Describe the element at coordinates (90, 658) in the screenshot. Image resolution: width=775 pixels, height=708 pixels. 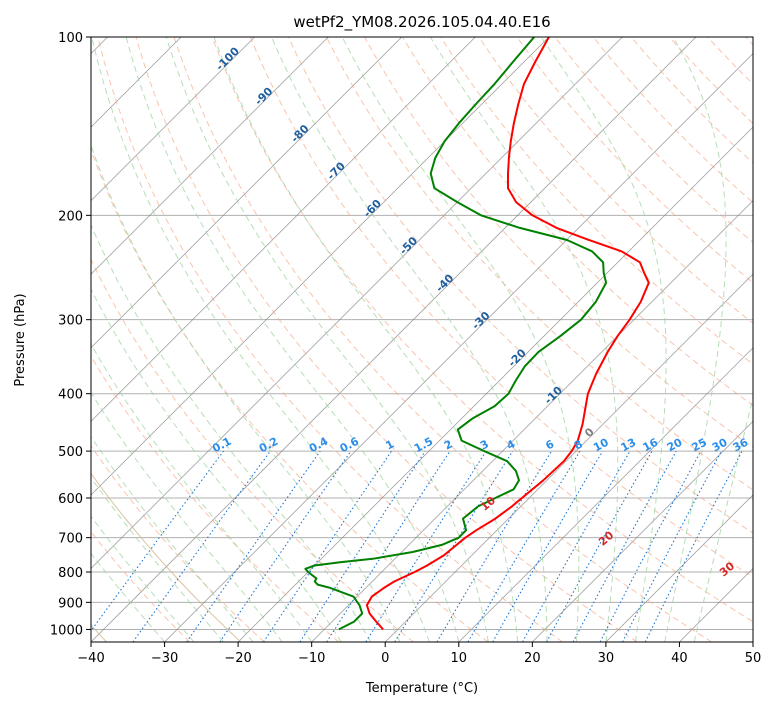
I see `x-tick-label: −40` at that location.